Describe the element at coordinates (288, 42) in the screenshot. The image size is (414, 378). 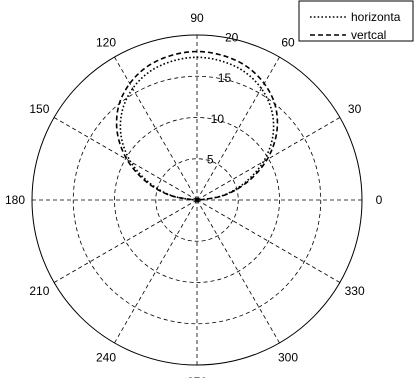
I see `angle-tick-label-60: 60` at that location.